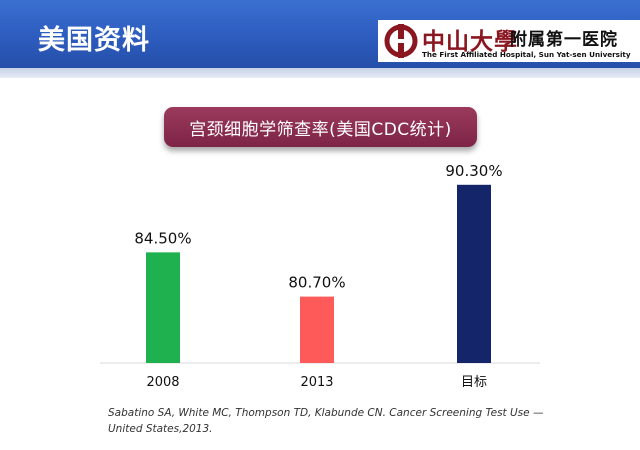 The image size is (640, 450). Describe the element at coordinates (320, 127) in the screenshot. I see `chart-title: 宫颈细胞学筛查率(美国CDC统计)` at that location.